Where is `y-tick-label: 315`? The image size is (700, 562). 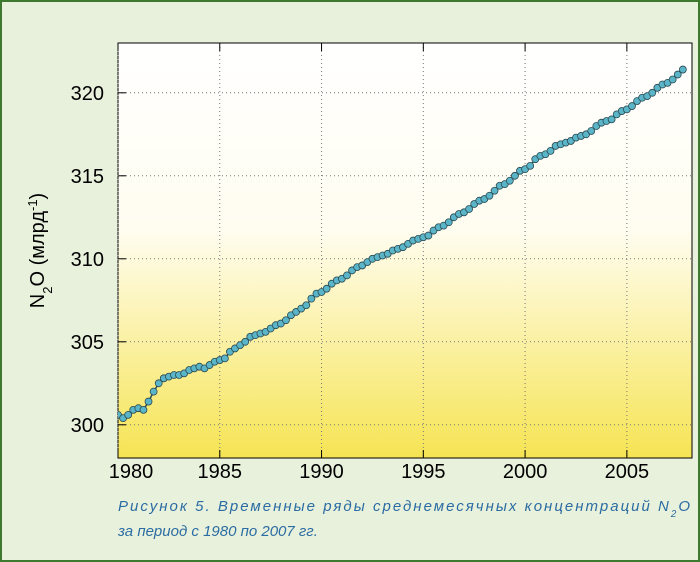 y-tick-label: 315 is located at coordinates (87, 177).